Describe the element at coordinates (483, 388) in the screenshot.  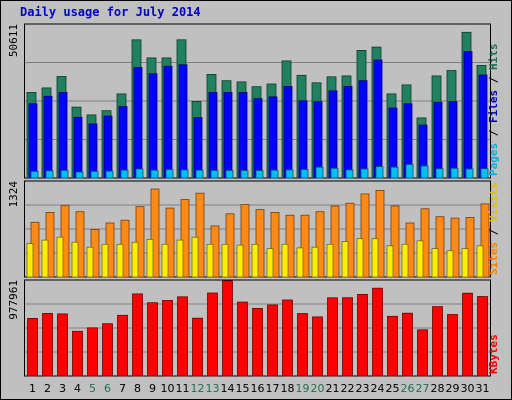
I see `x-tick-label: 31` at that location.